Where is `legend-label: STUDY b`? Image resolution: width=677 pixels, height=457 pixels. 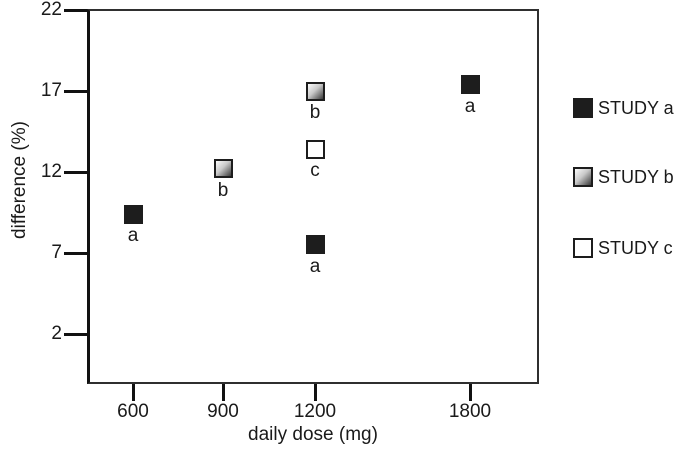 legend-label: STUDY b is located at coordinates (636, 176).